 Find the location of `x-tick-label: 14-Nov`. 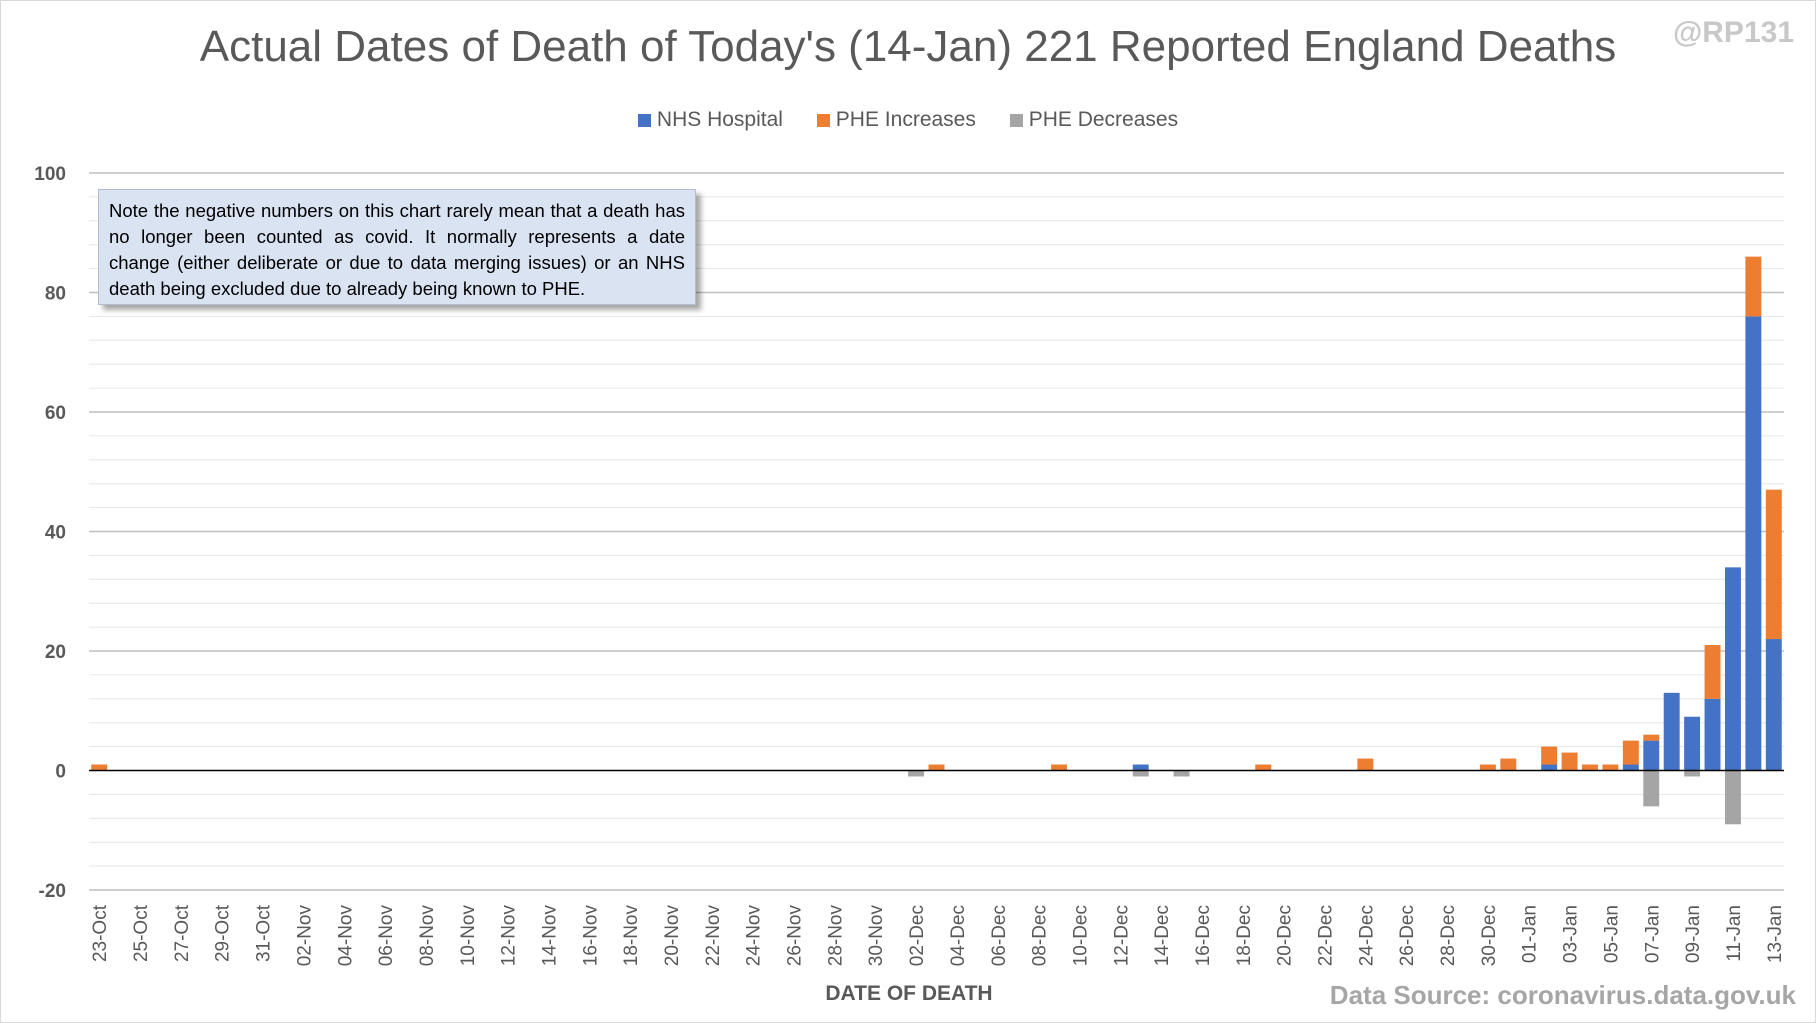

x-tick-label: 14-Nov is located at coordinates (549, 936).